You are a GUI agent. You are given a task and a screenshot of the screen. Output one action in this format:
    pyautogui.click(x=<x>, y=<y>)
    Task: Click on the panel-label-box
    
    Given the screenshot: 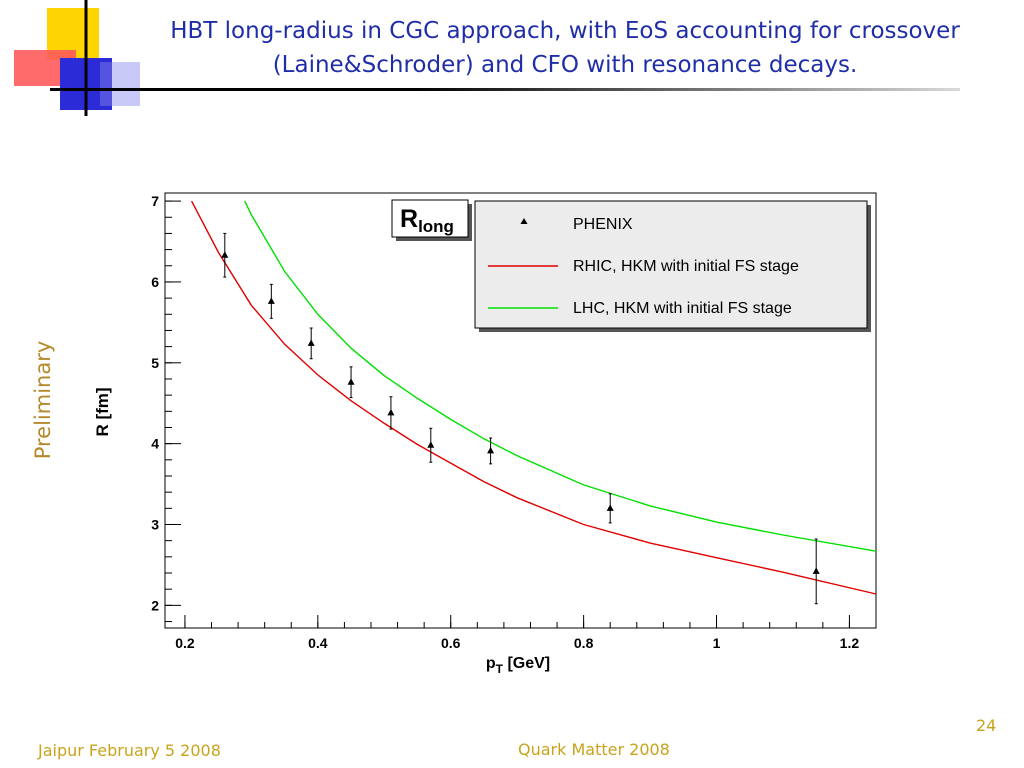 What is the action you would take?
    pyautogui.click(x=430, y=218)
    